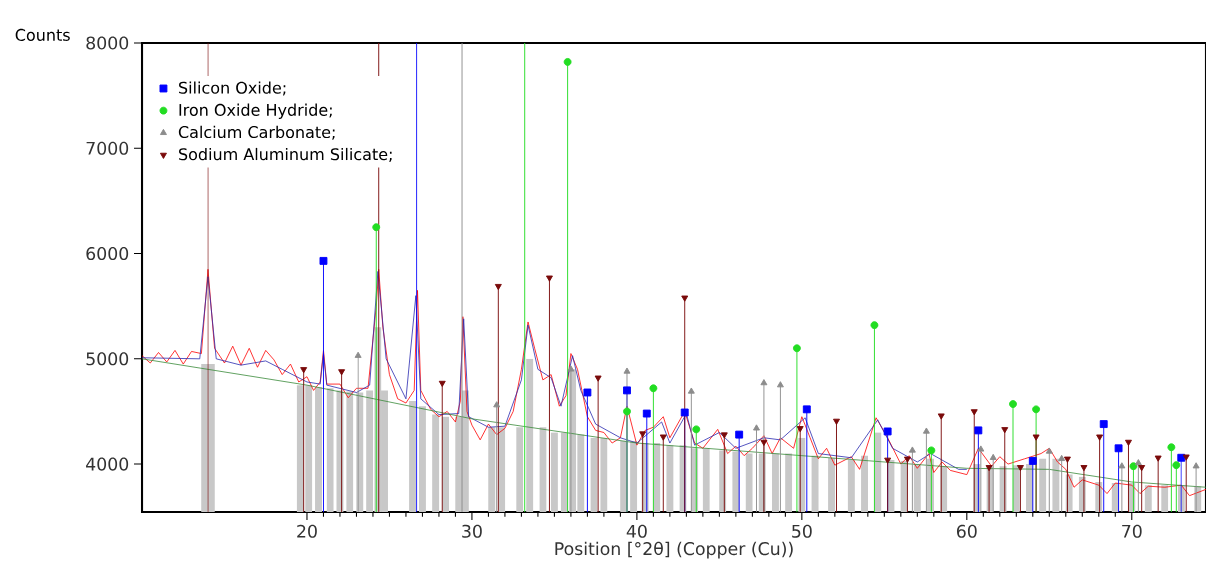 This screenshot has width=1206, height=577. What do you see at coordinates (1132, 531) in the screenshot?
I see `x-tick-label: 70` at bounding box center [1132, 531].